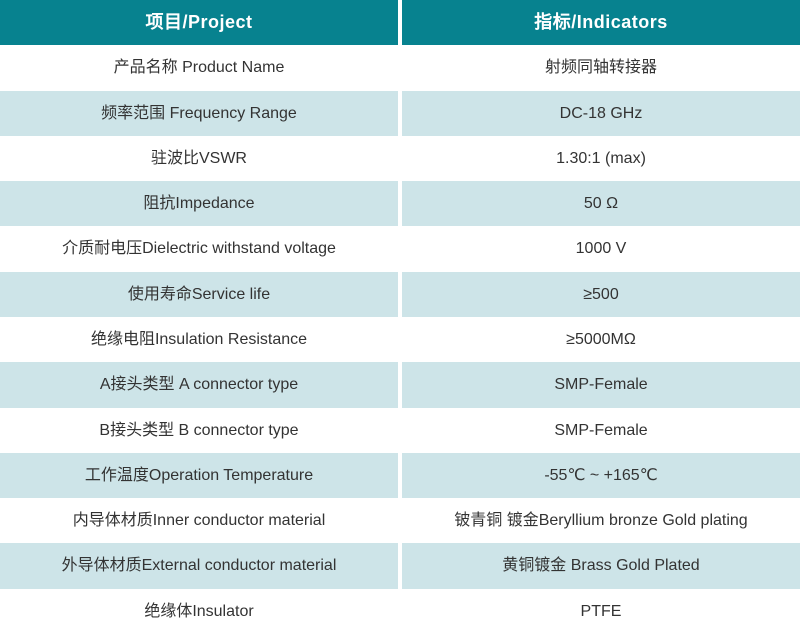 The image size is (800, 634). What do you see at coordinates (601, 611) in the screenshot?
I see `indicator-cell: PTFE` at bounding box center [601, 611].